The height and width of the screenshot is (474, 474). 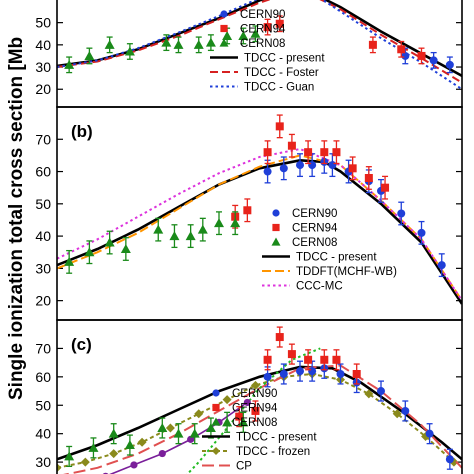 I want to click on legend-label: CERN90, so click(x=254, y=394).